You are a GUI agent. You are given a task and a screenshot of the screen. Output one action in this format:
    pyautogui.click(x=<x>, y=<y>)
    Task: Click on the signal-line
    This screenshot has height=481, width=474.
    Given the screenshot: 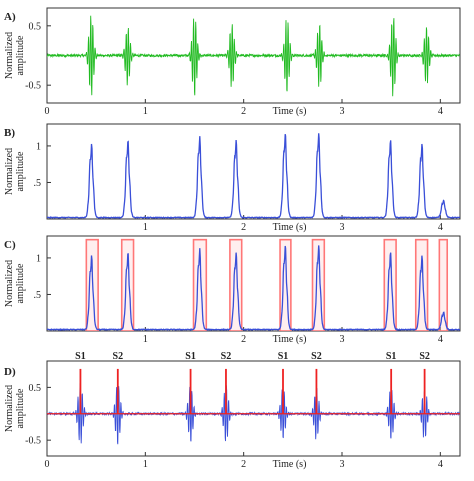 What is the action you would take?
    pyautogui.click(x=253, y=56)
    